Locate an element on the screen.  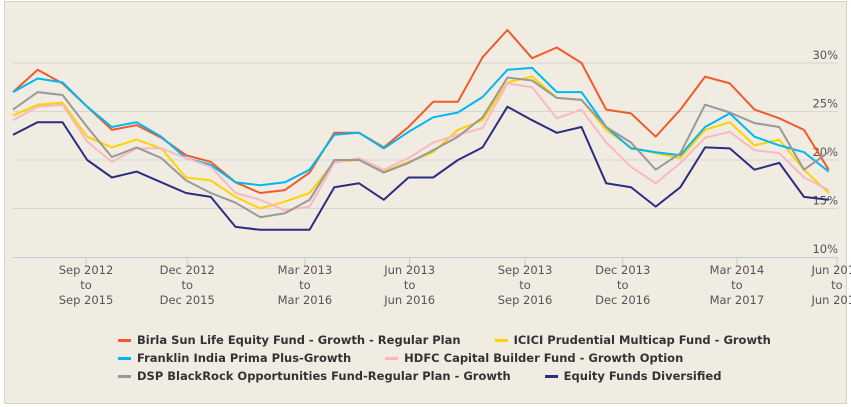
x-tick-label: Sep 2013 is located at coordinates (525, 270).